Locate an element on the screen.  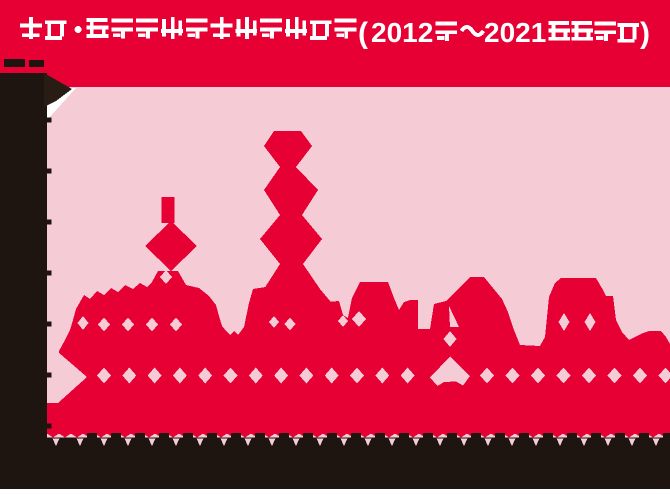
svg-text: 2021 is located at coordinates (515, 32).